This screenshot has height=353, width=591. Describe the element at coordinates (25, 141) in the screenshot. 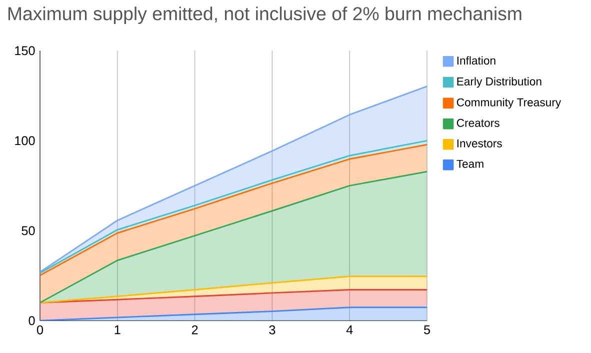

I see `y-tick-label: 100` at that location.